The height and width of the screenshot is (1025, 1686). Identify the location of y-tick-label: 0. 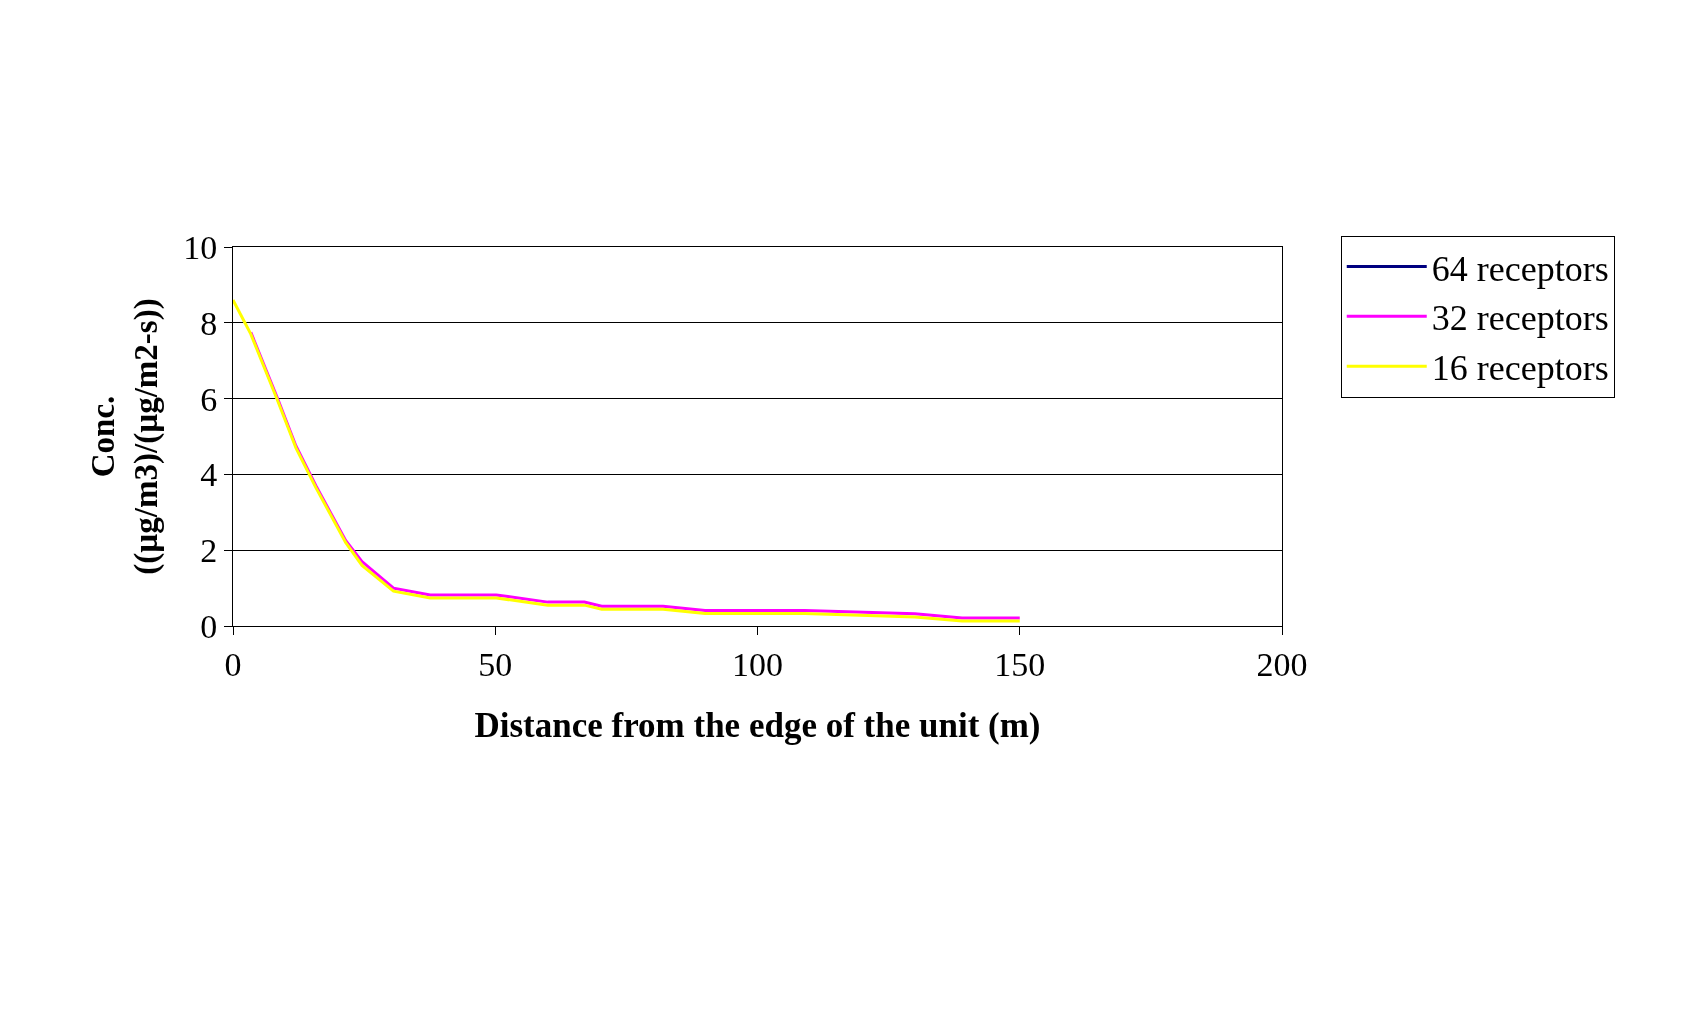
(209, 626).